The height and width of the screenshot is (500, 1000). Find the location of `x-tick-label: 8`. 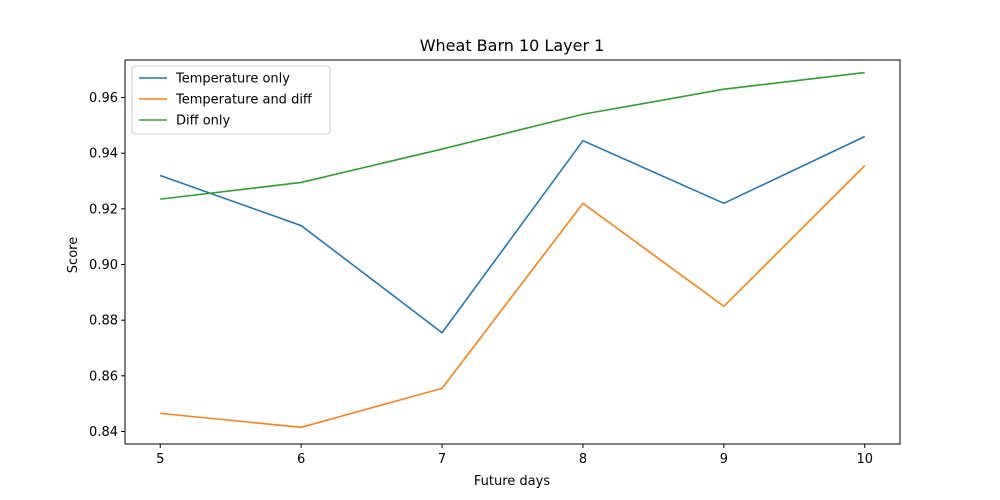

x-tick-label: 8 is located at coordinates (583, 459).